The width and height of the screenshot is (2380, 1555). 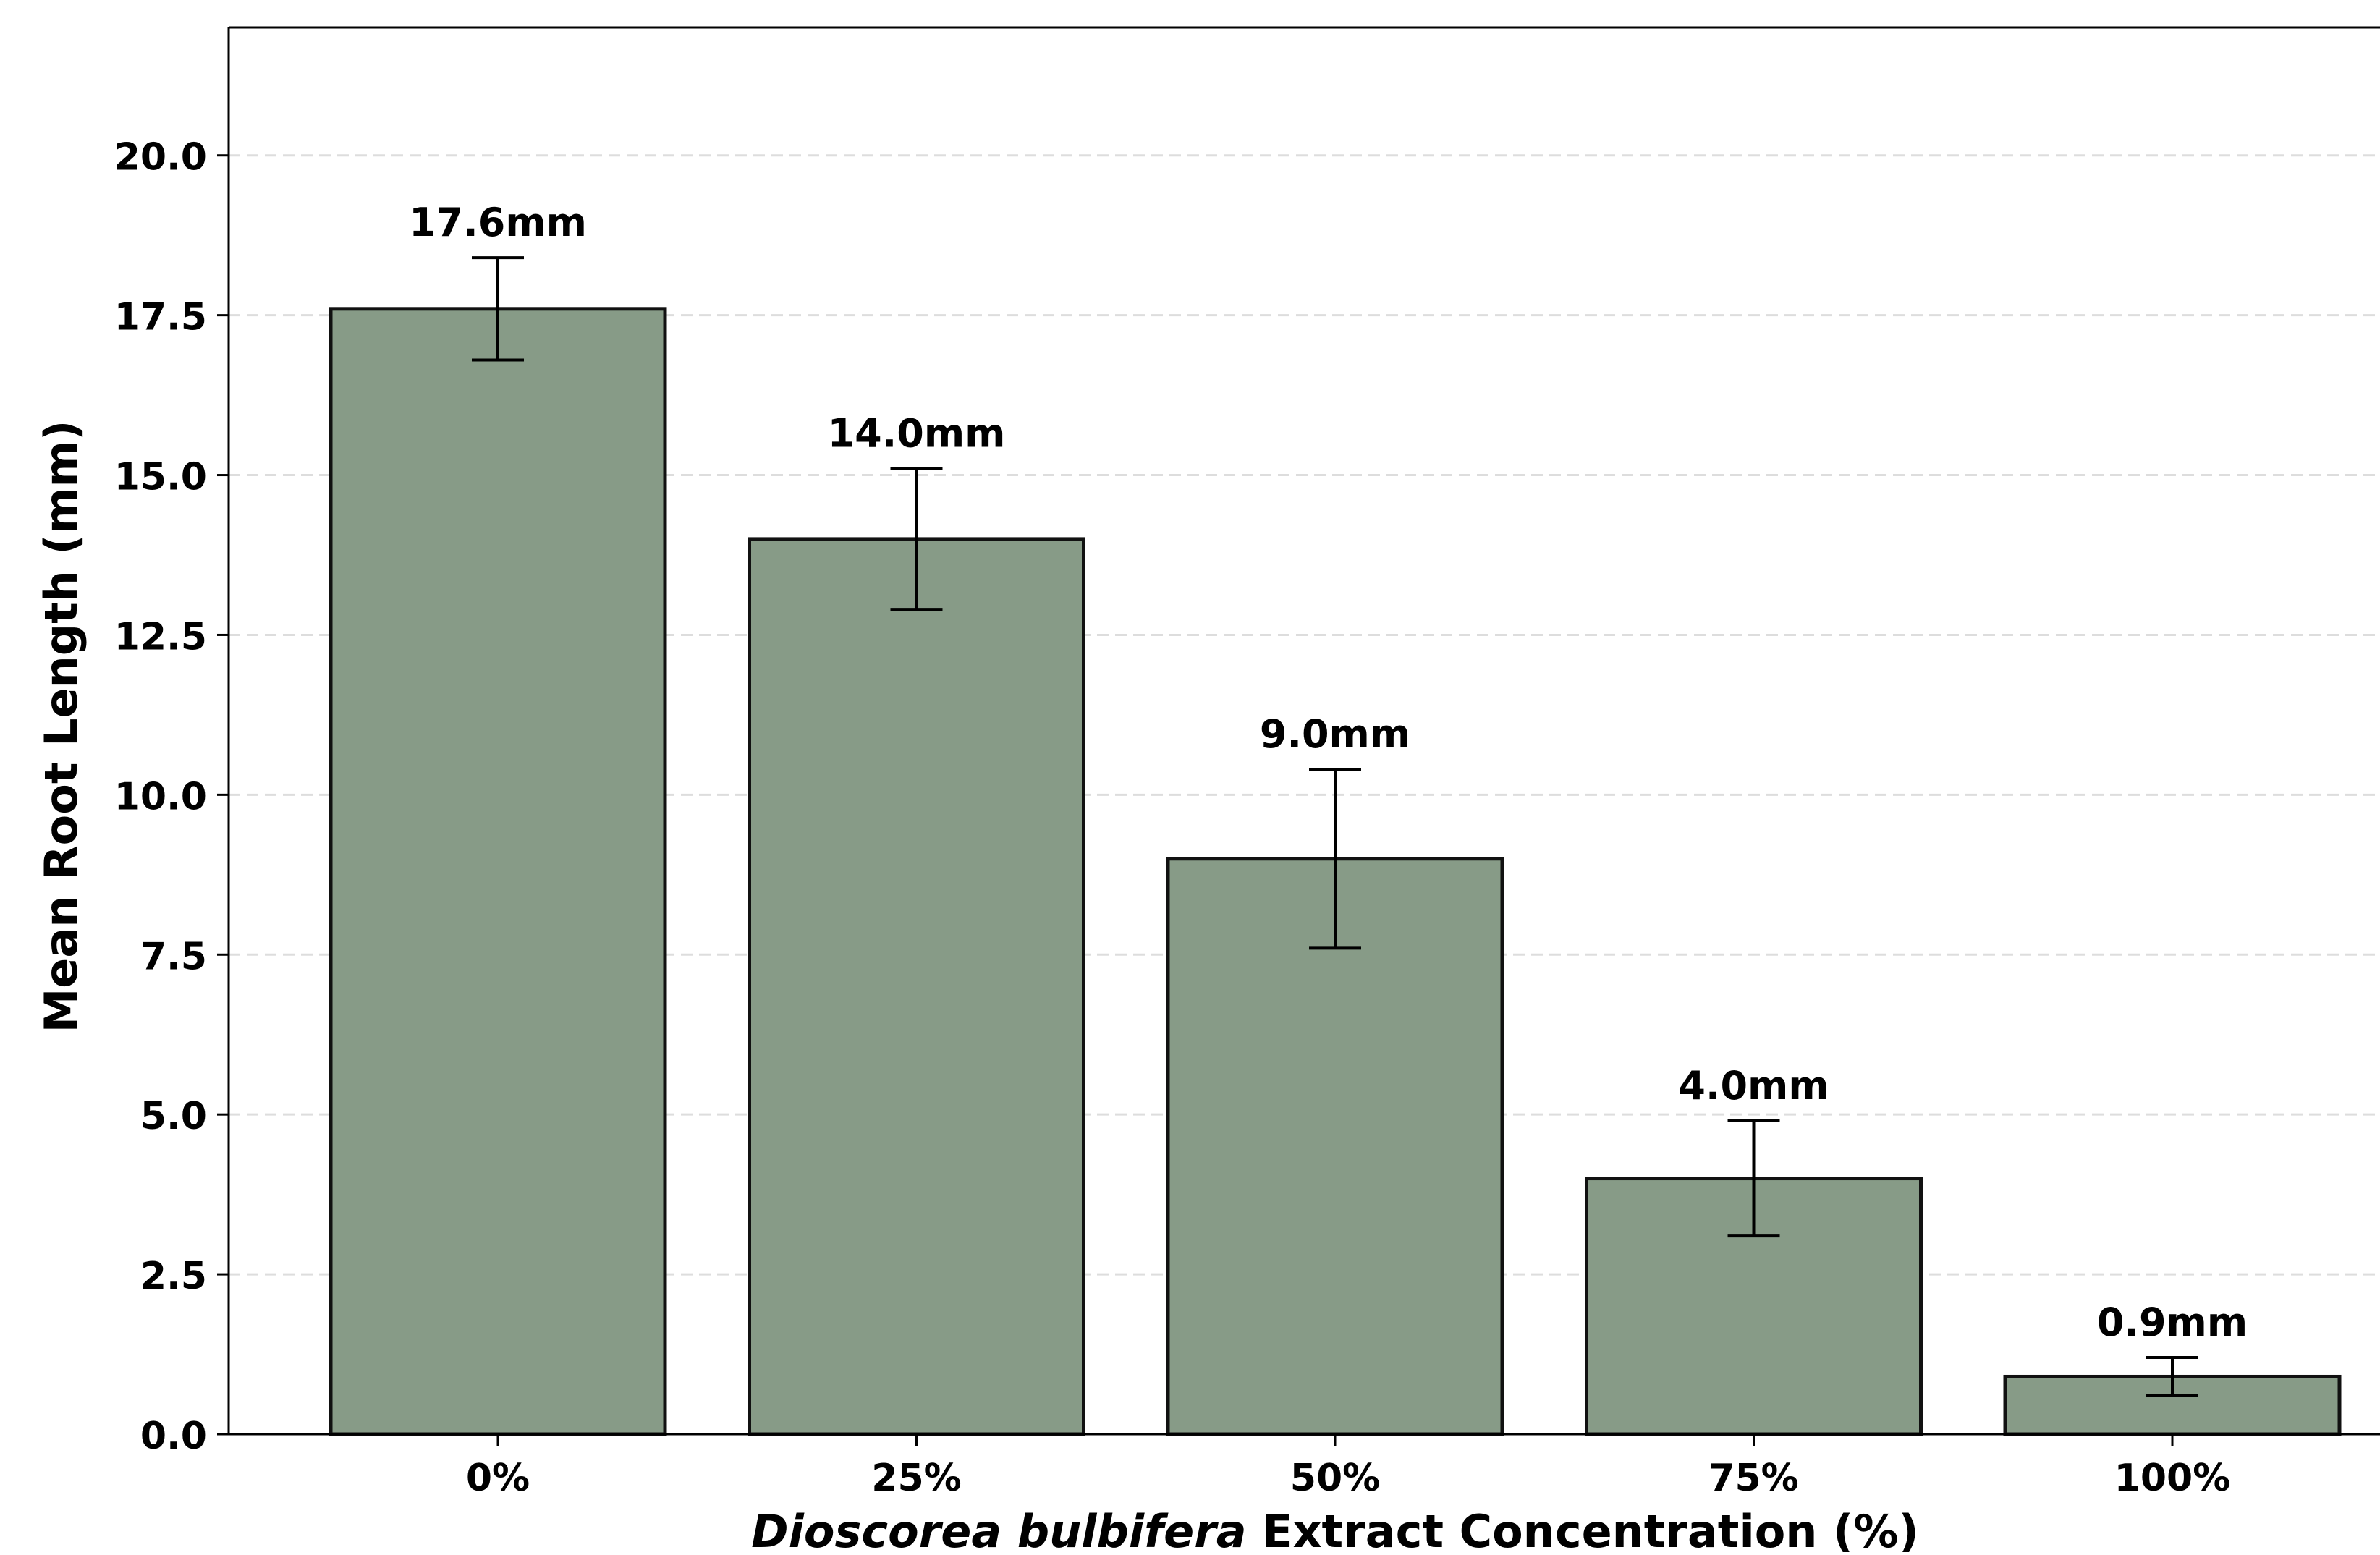 What do you see at coordinates (916, 1478) in the screenshot?
I see `x-tick-label: 25%` at bounding box center [916, 1478].